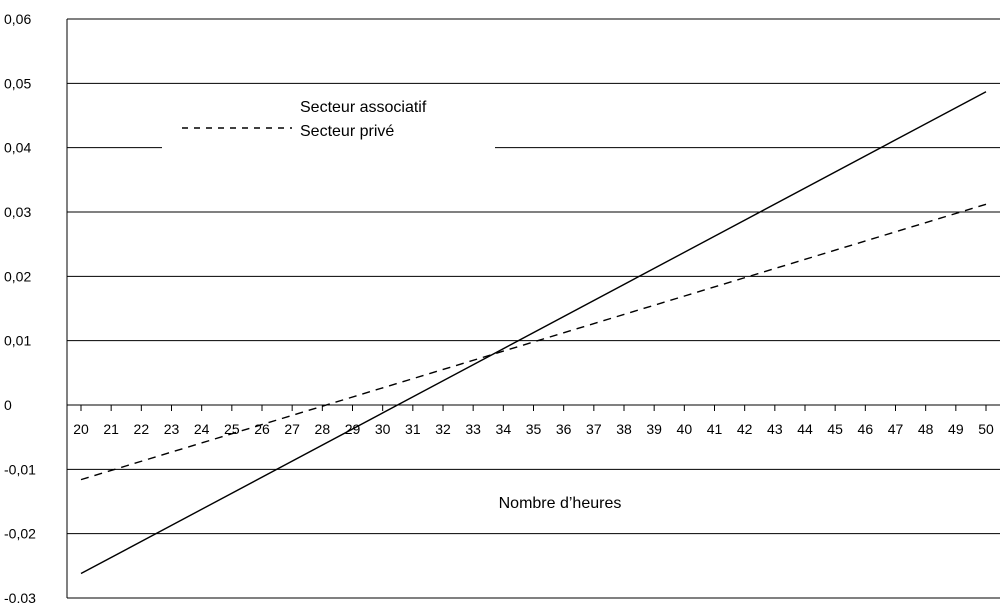 This screenshot has width=1004, height=603. I want to click on axis-title-bg, so click(560, 502).